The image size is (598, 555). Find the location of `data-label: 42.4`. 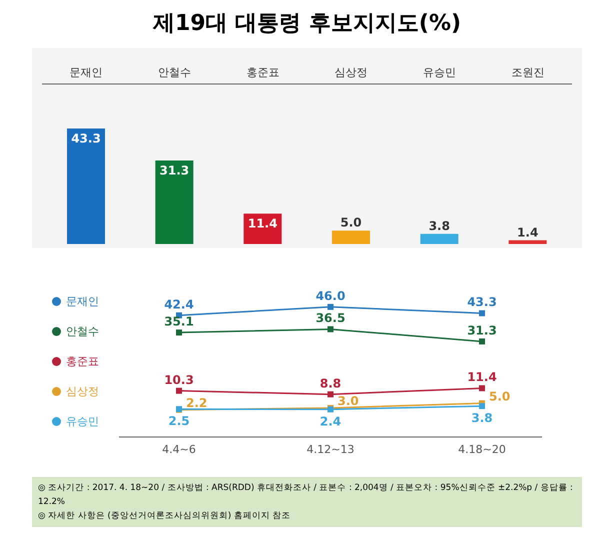

data-label: 42.4 is located at coordinates (179, 304).